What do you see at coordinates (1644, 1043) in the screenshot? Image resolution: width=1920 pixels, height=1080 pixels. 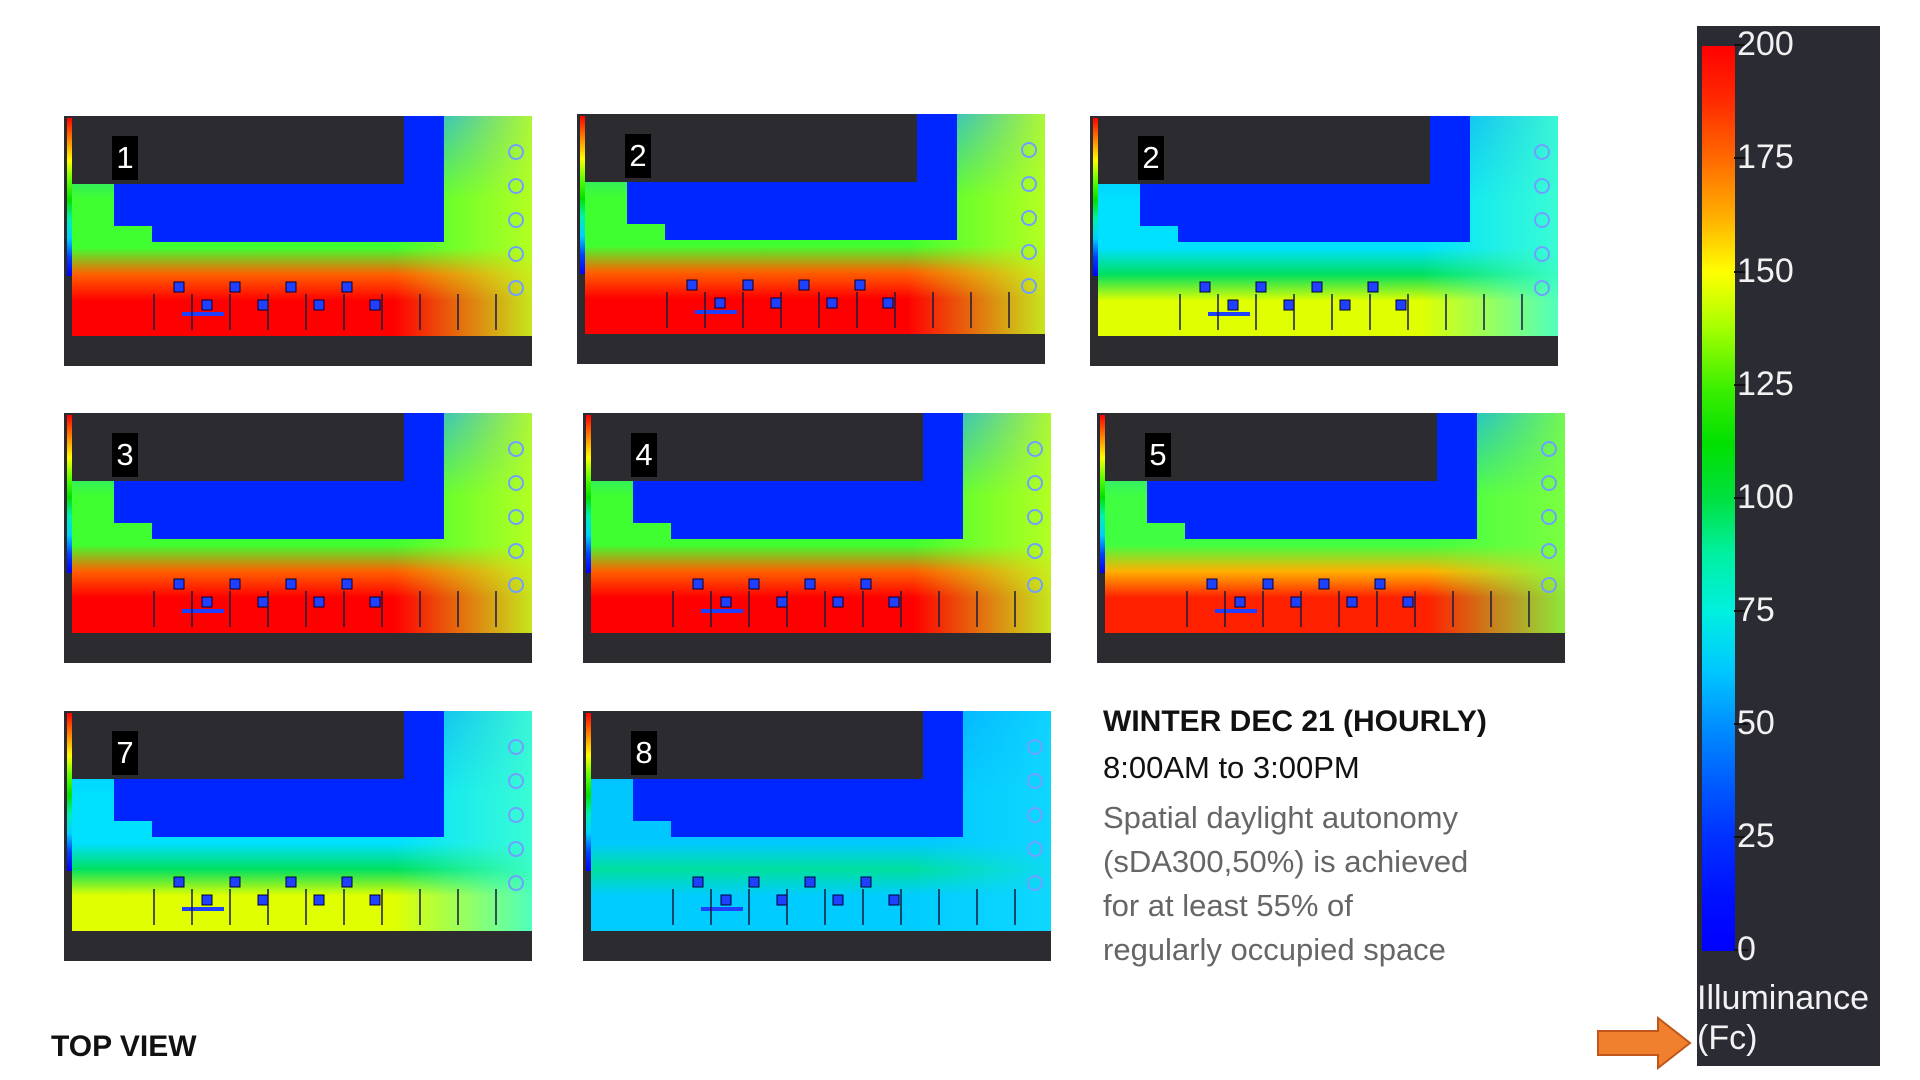 I see `arrow-right-icon` at bounding box center [1644, 1043].